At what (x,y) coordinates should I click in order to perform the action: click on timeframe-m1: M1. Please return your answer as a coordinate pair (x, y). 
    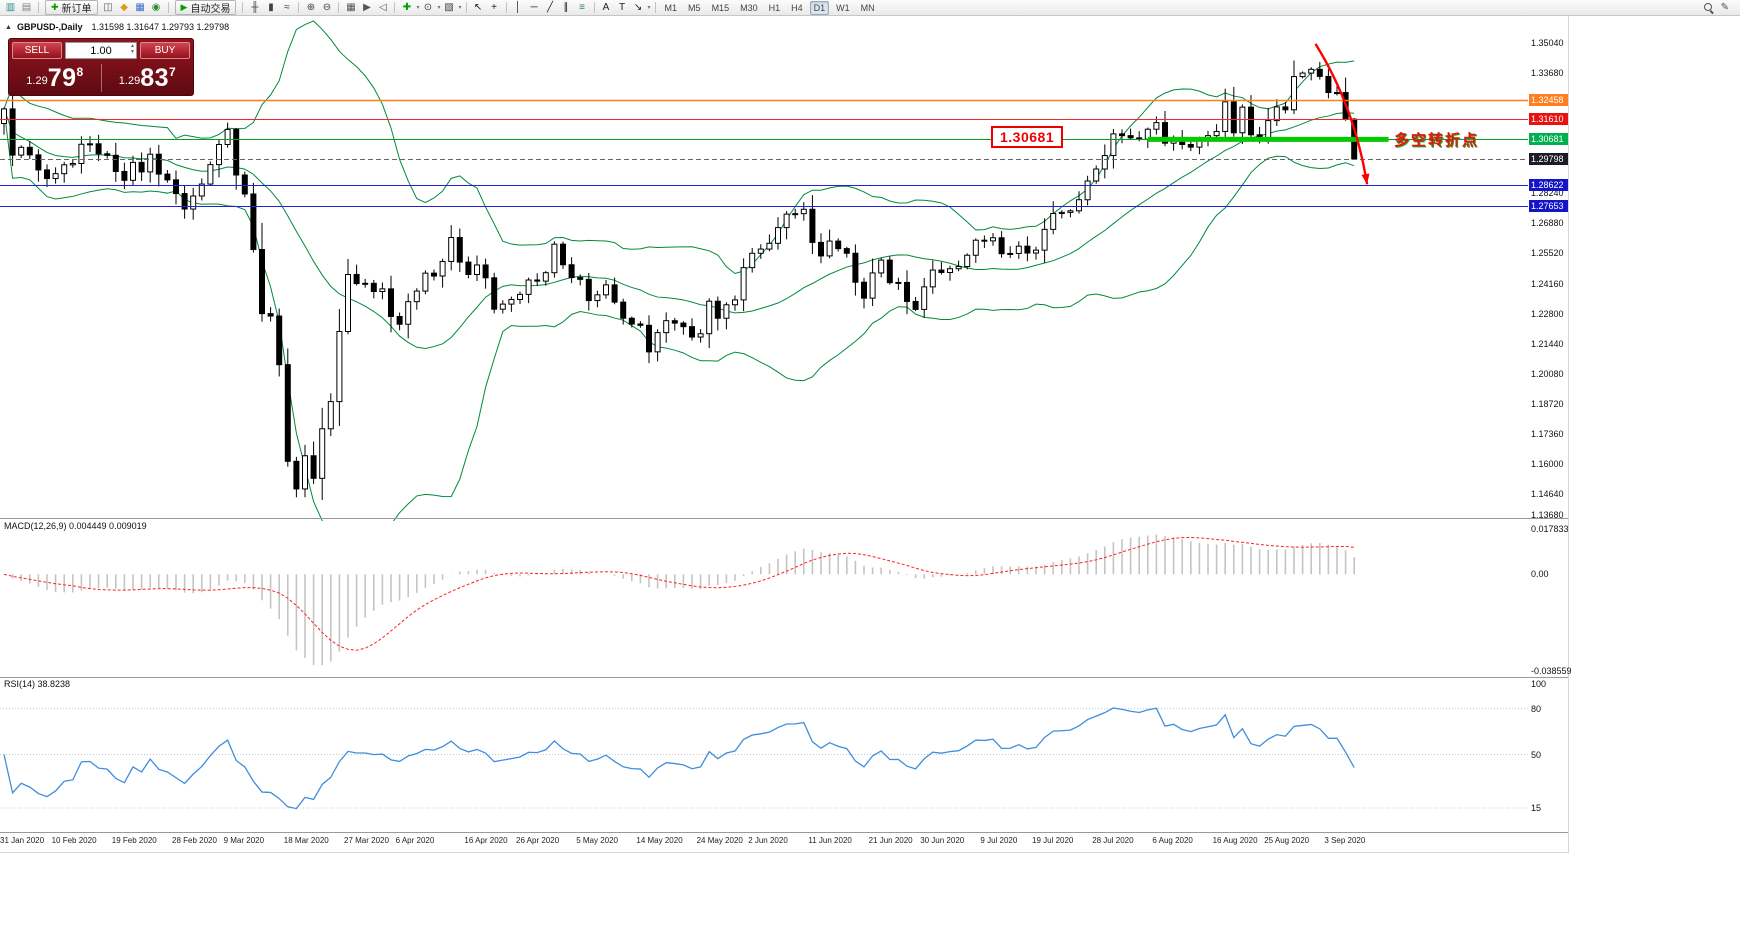
    Looking at the image, I should click on (671, 7).